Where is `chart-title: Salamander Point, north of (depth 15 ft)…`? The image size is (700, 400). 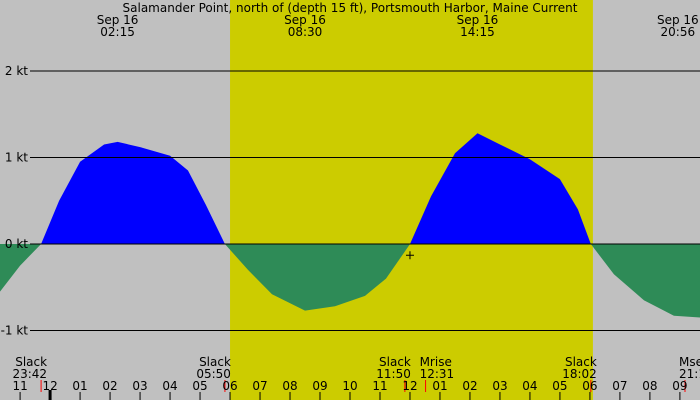 chart-title: Salamander Point, north of (depth 15 ft)… is located at coordinates (350, 8).